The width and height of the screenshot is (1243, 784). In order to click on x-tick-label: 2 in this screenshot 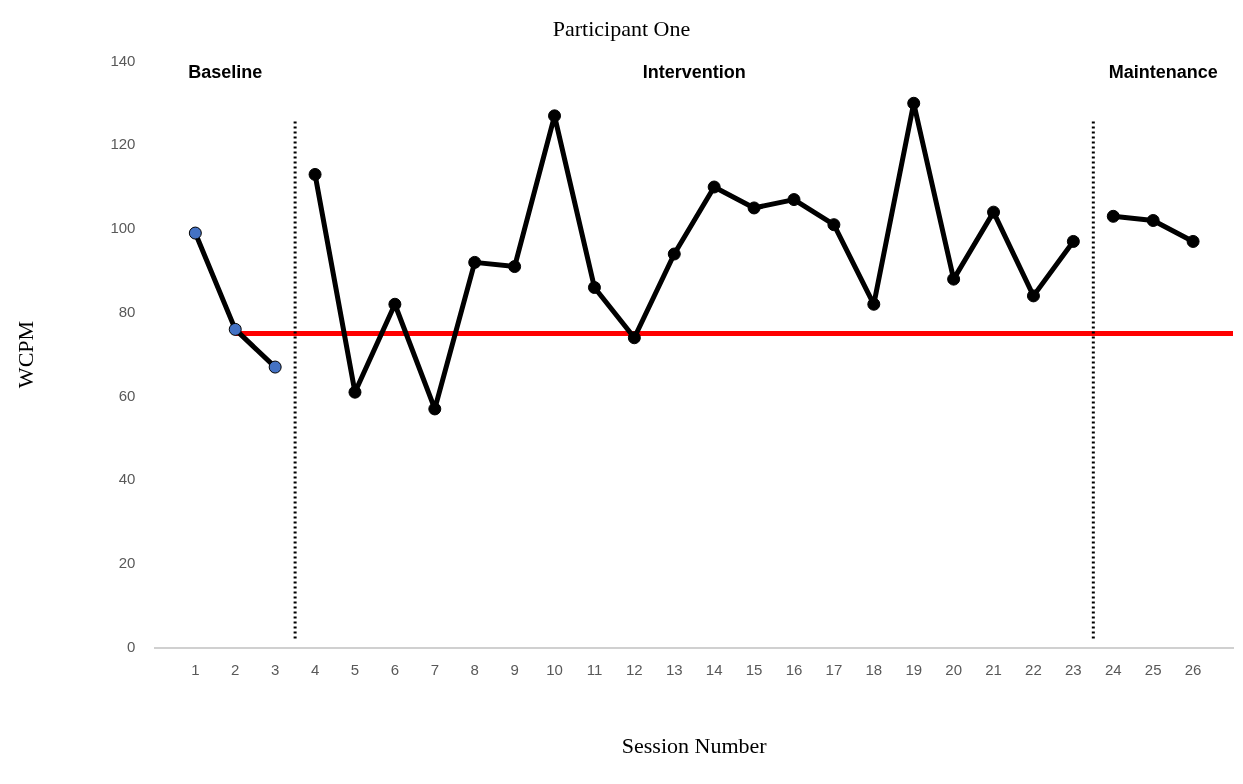, I will do `click(235, 669)`.